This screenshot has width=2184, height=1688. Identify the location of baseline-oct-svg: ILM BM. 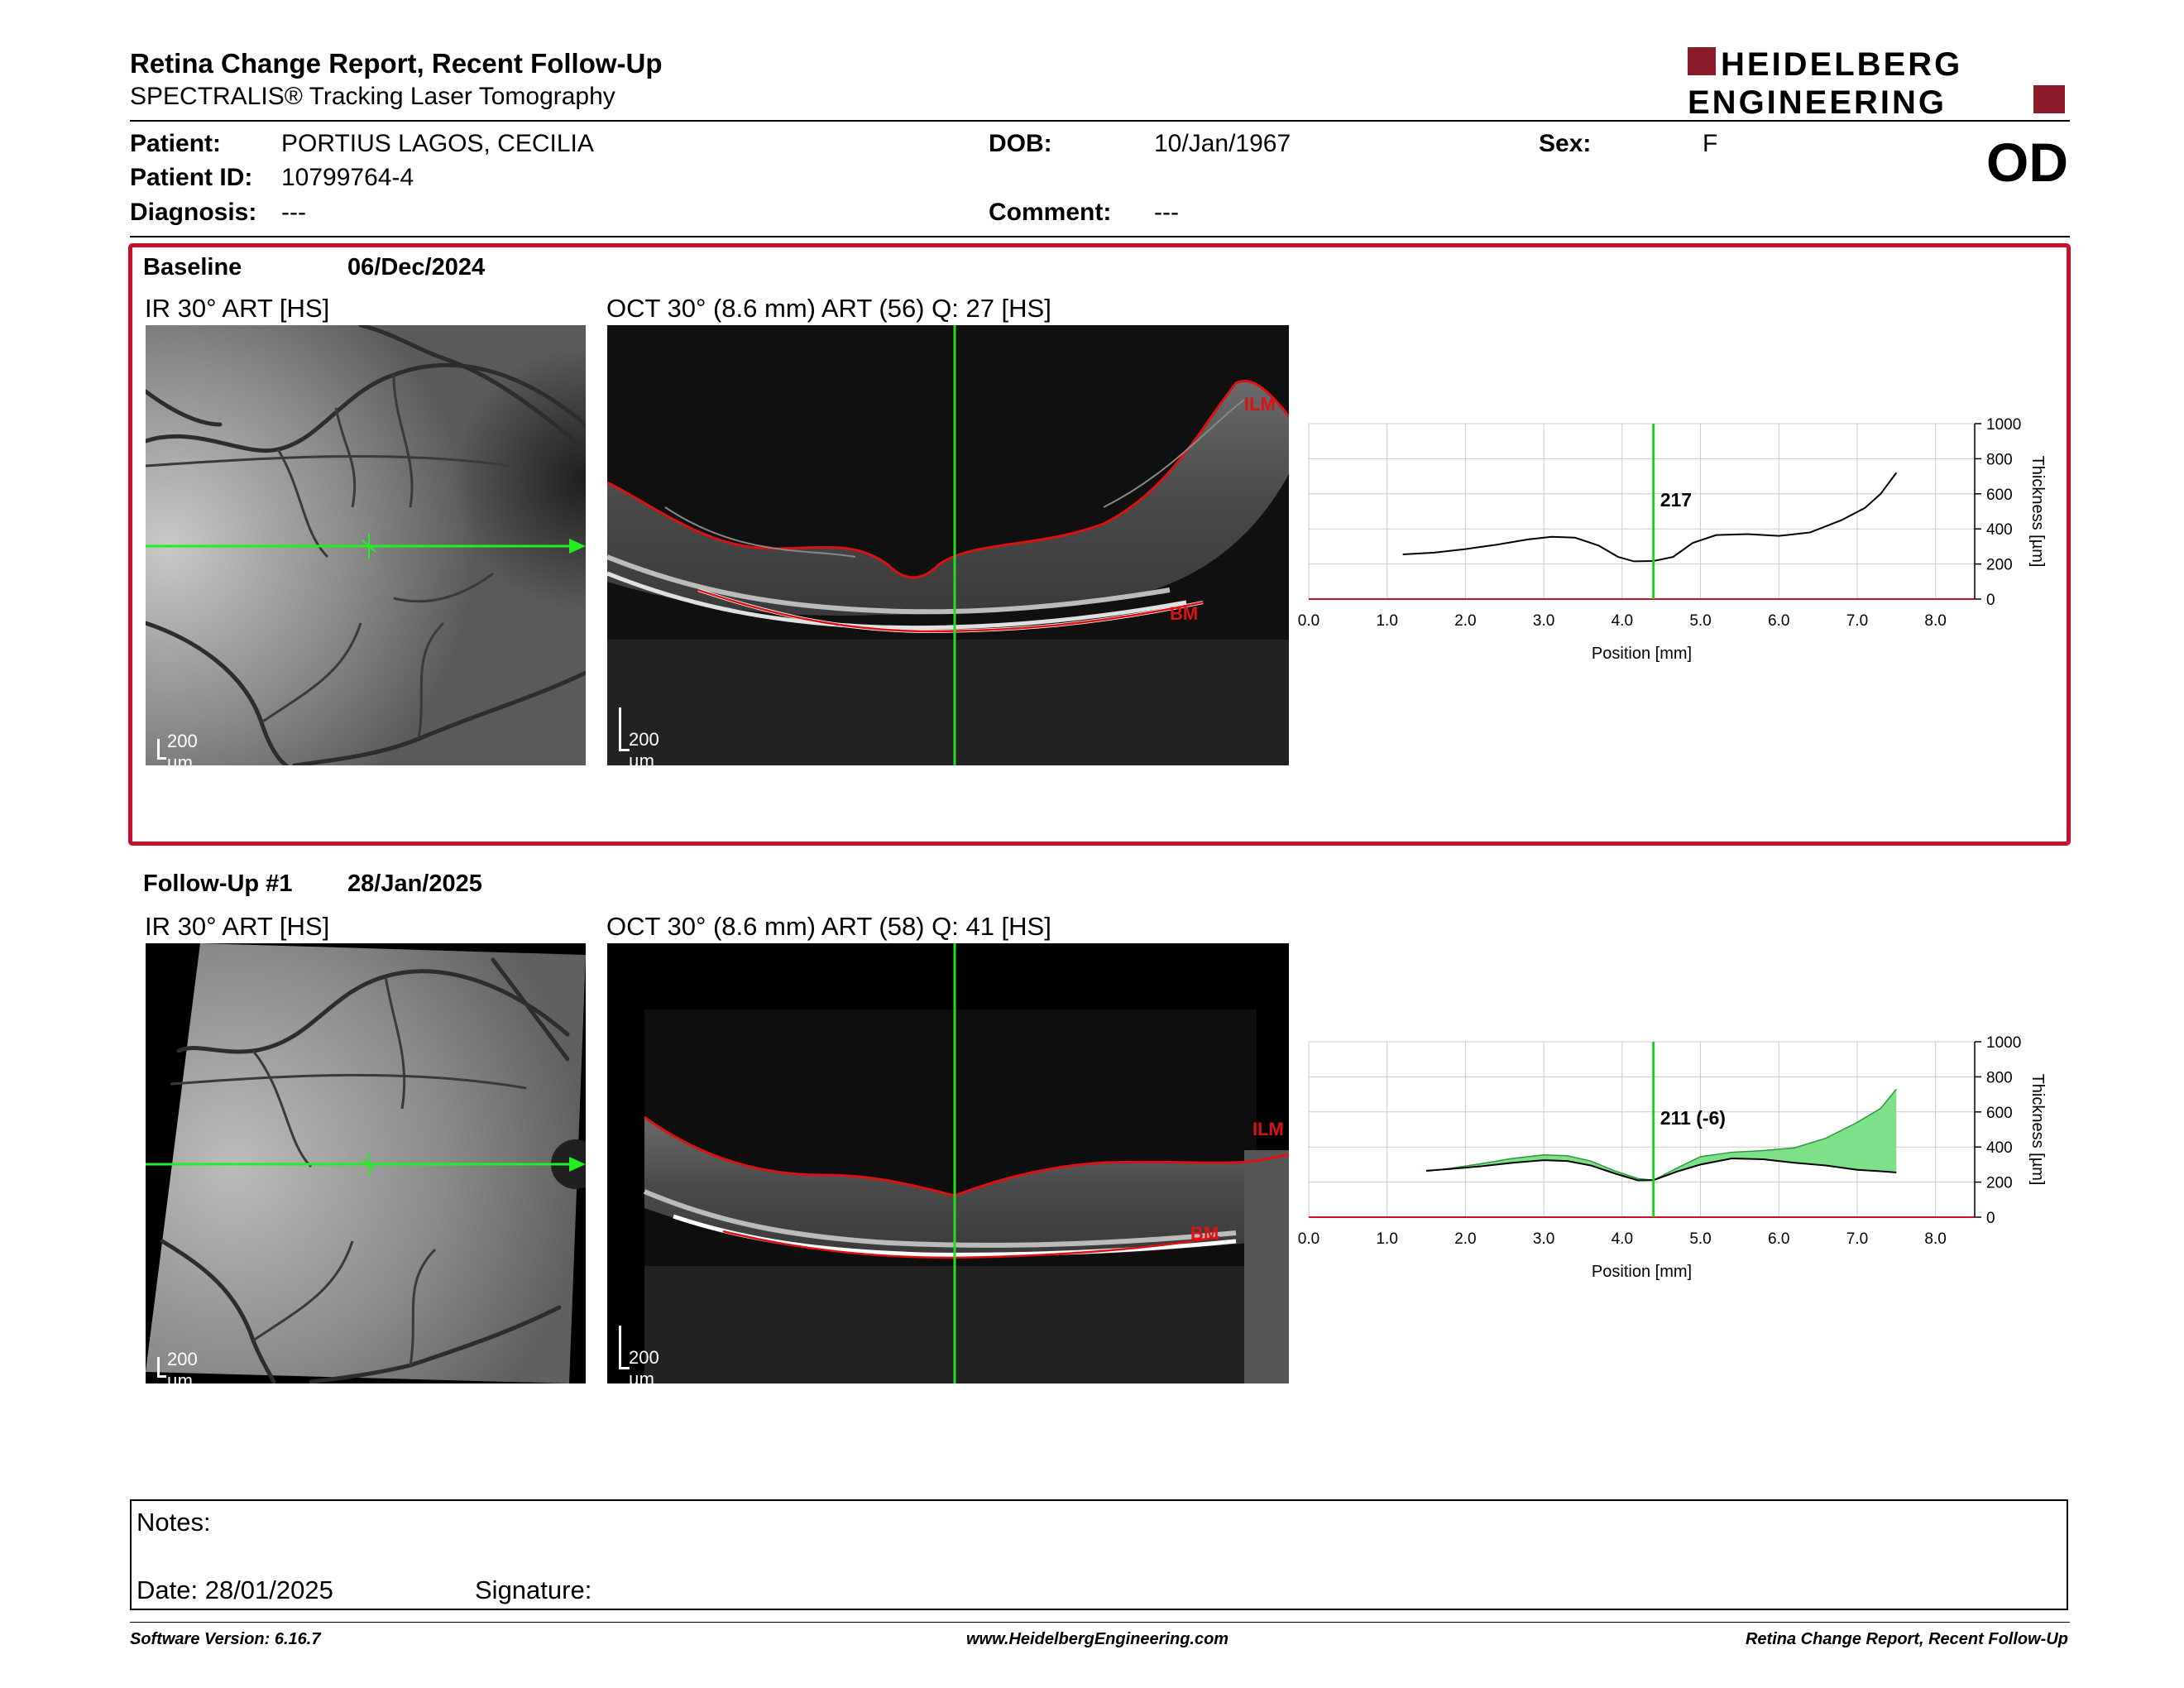
(948, 545).